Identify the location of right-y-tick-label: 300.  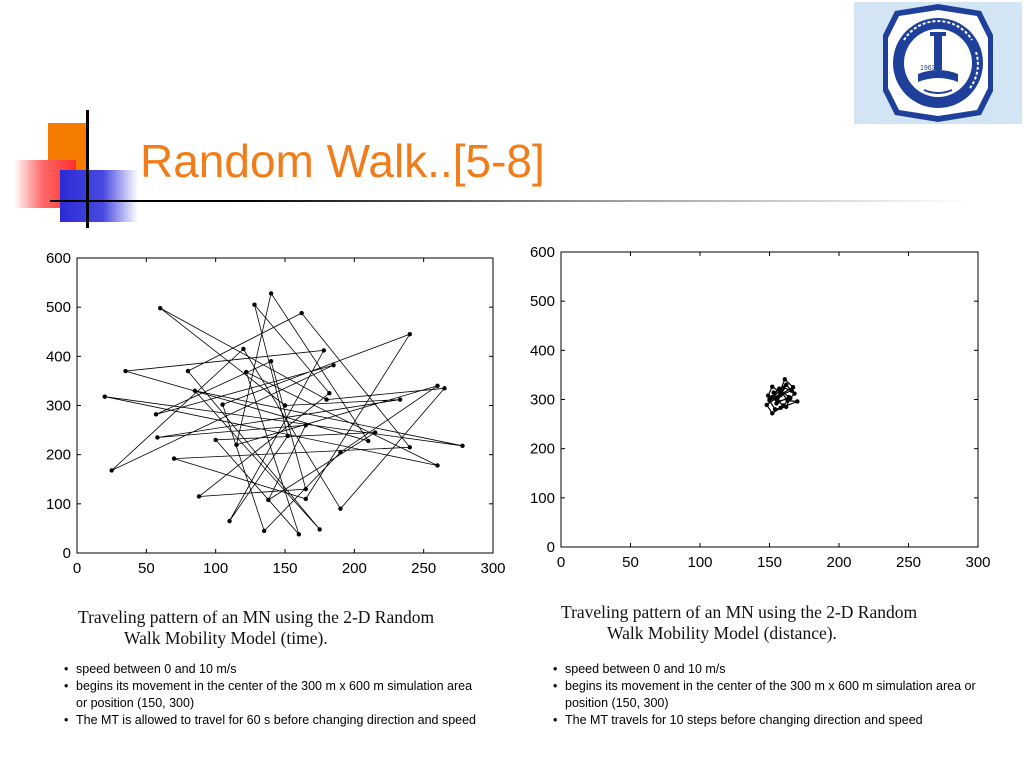
(542, 400).